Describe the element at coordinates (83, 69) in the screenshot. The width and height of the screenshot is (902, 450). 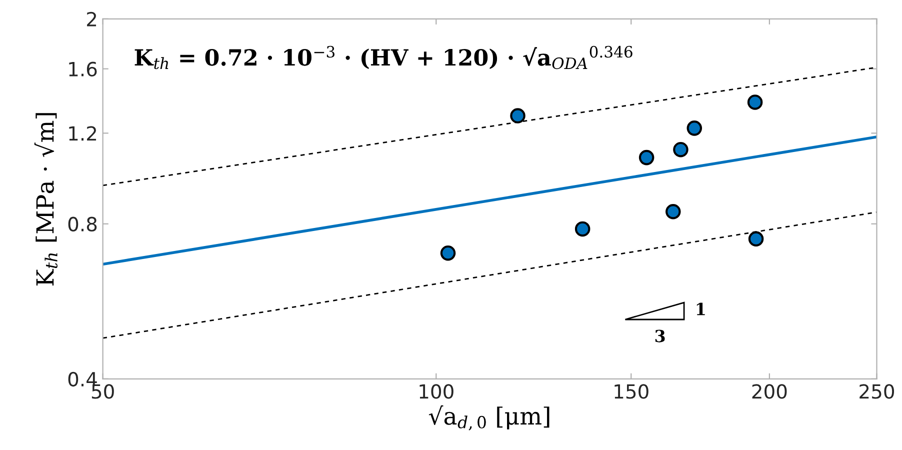
I see `y-tick-label: 1.6` at that location.